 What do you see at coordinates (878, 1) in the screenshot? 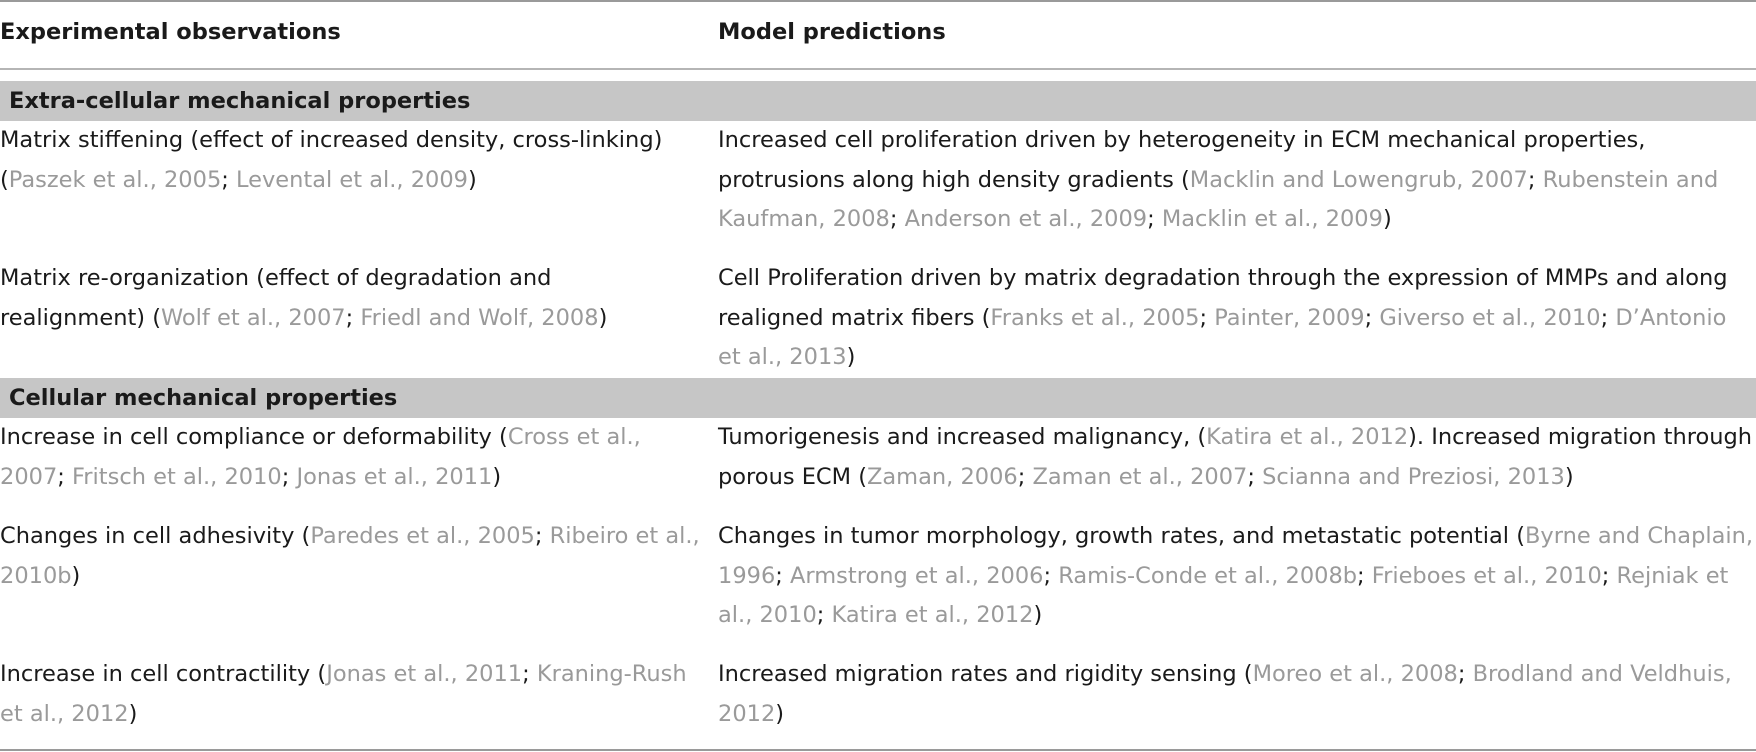
I see `top-rule` at bounding box center [878, 1].